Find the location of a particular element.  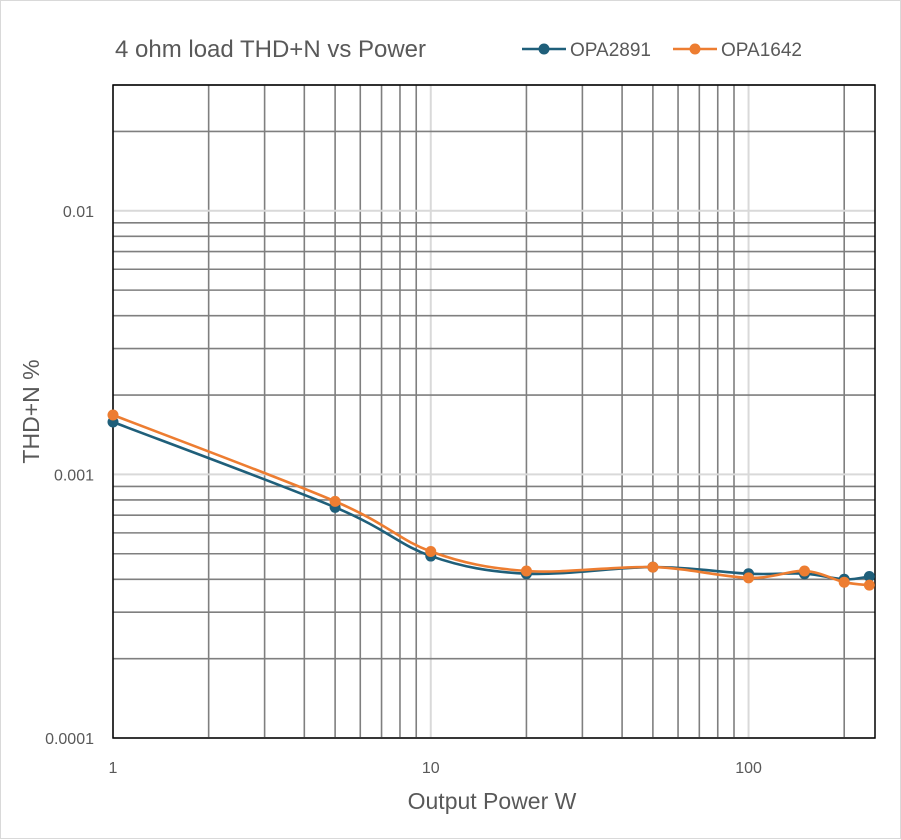

y-axis-title: THD+N % is located at coordinates (31, 411).